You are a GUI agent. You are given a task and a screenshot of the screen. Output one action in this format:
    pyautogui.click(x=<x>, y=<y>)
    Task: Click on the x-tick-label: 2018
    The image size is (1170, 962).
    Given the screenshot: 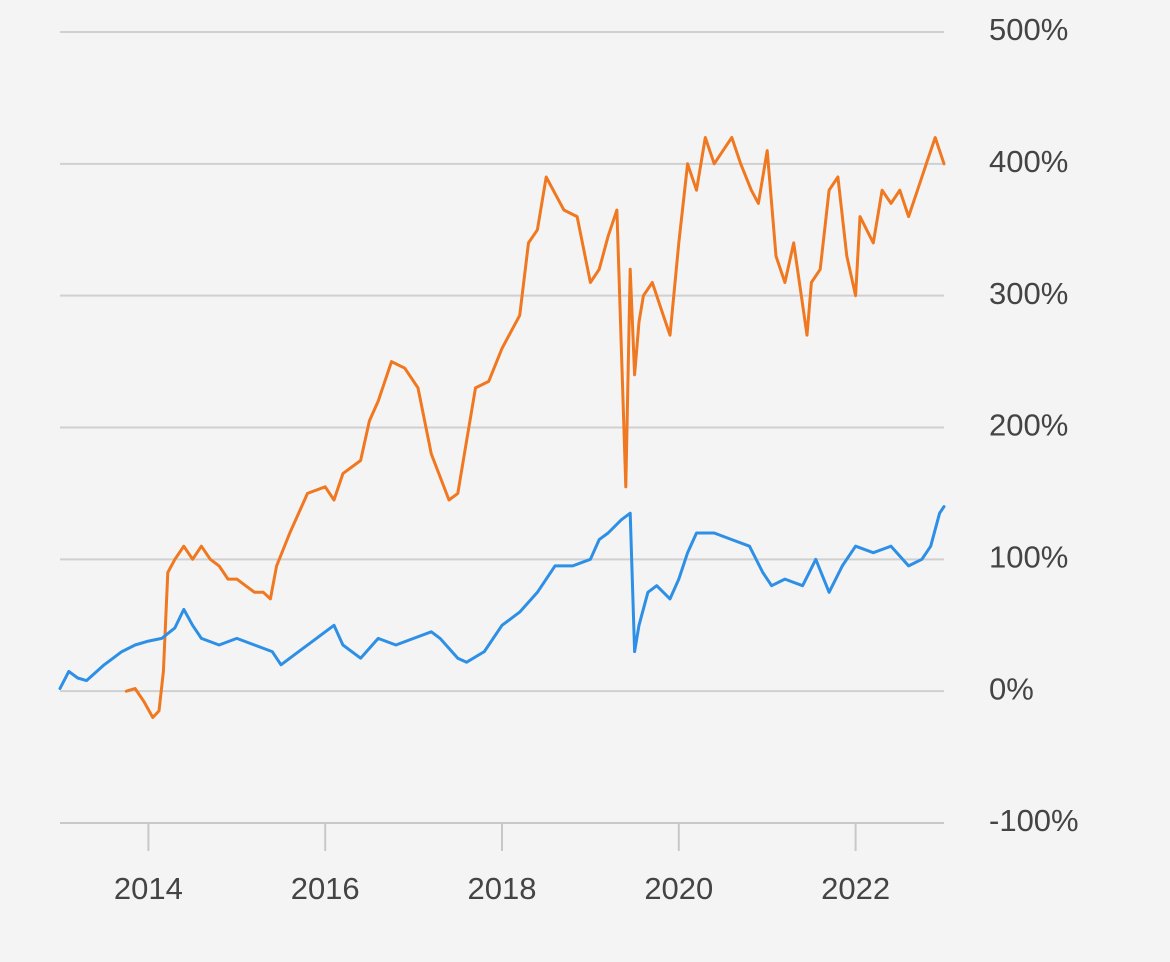 What is the action you would take?
    pyautogui.click(x=502, y=888)
    